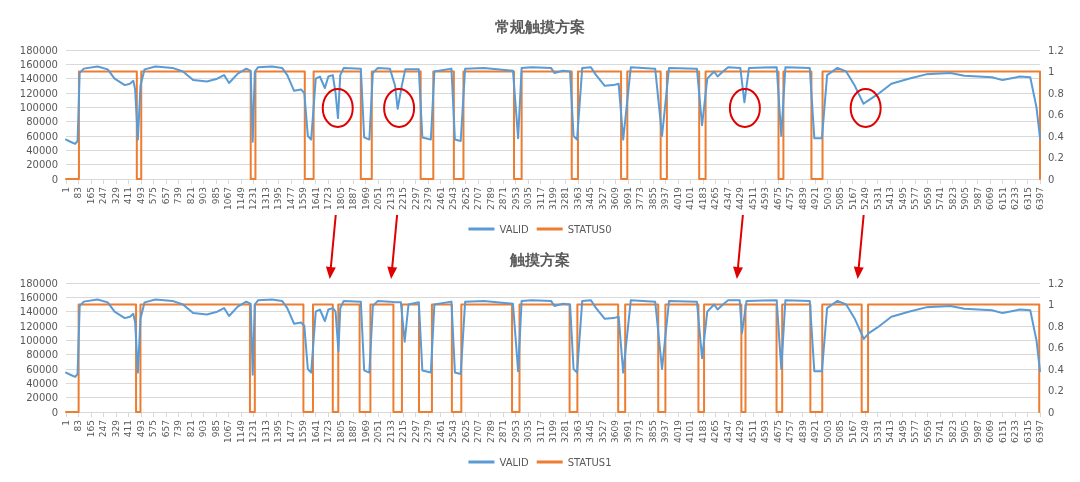 Image resolution: width=1080 pixels, height=482 pixels. I want to click on x-tick-label: 4921, so click(815, 431).